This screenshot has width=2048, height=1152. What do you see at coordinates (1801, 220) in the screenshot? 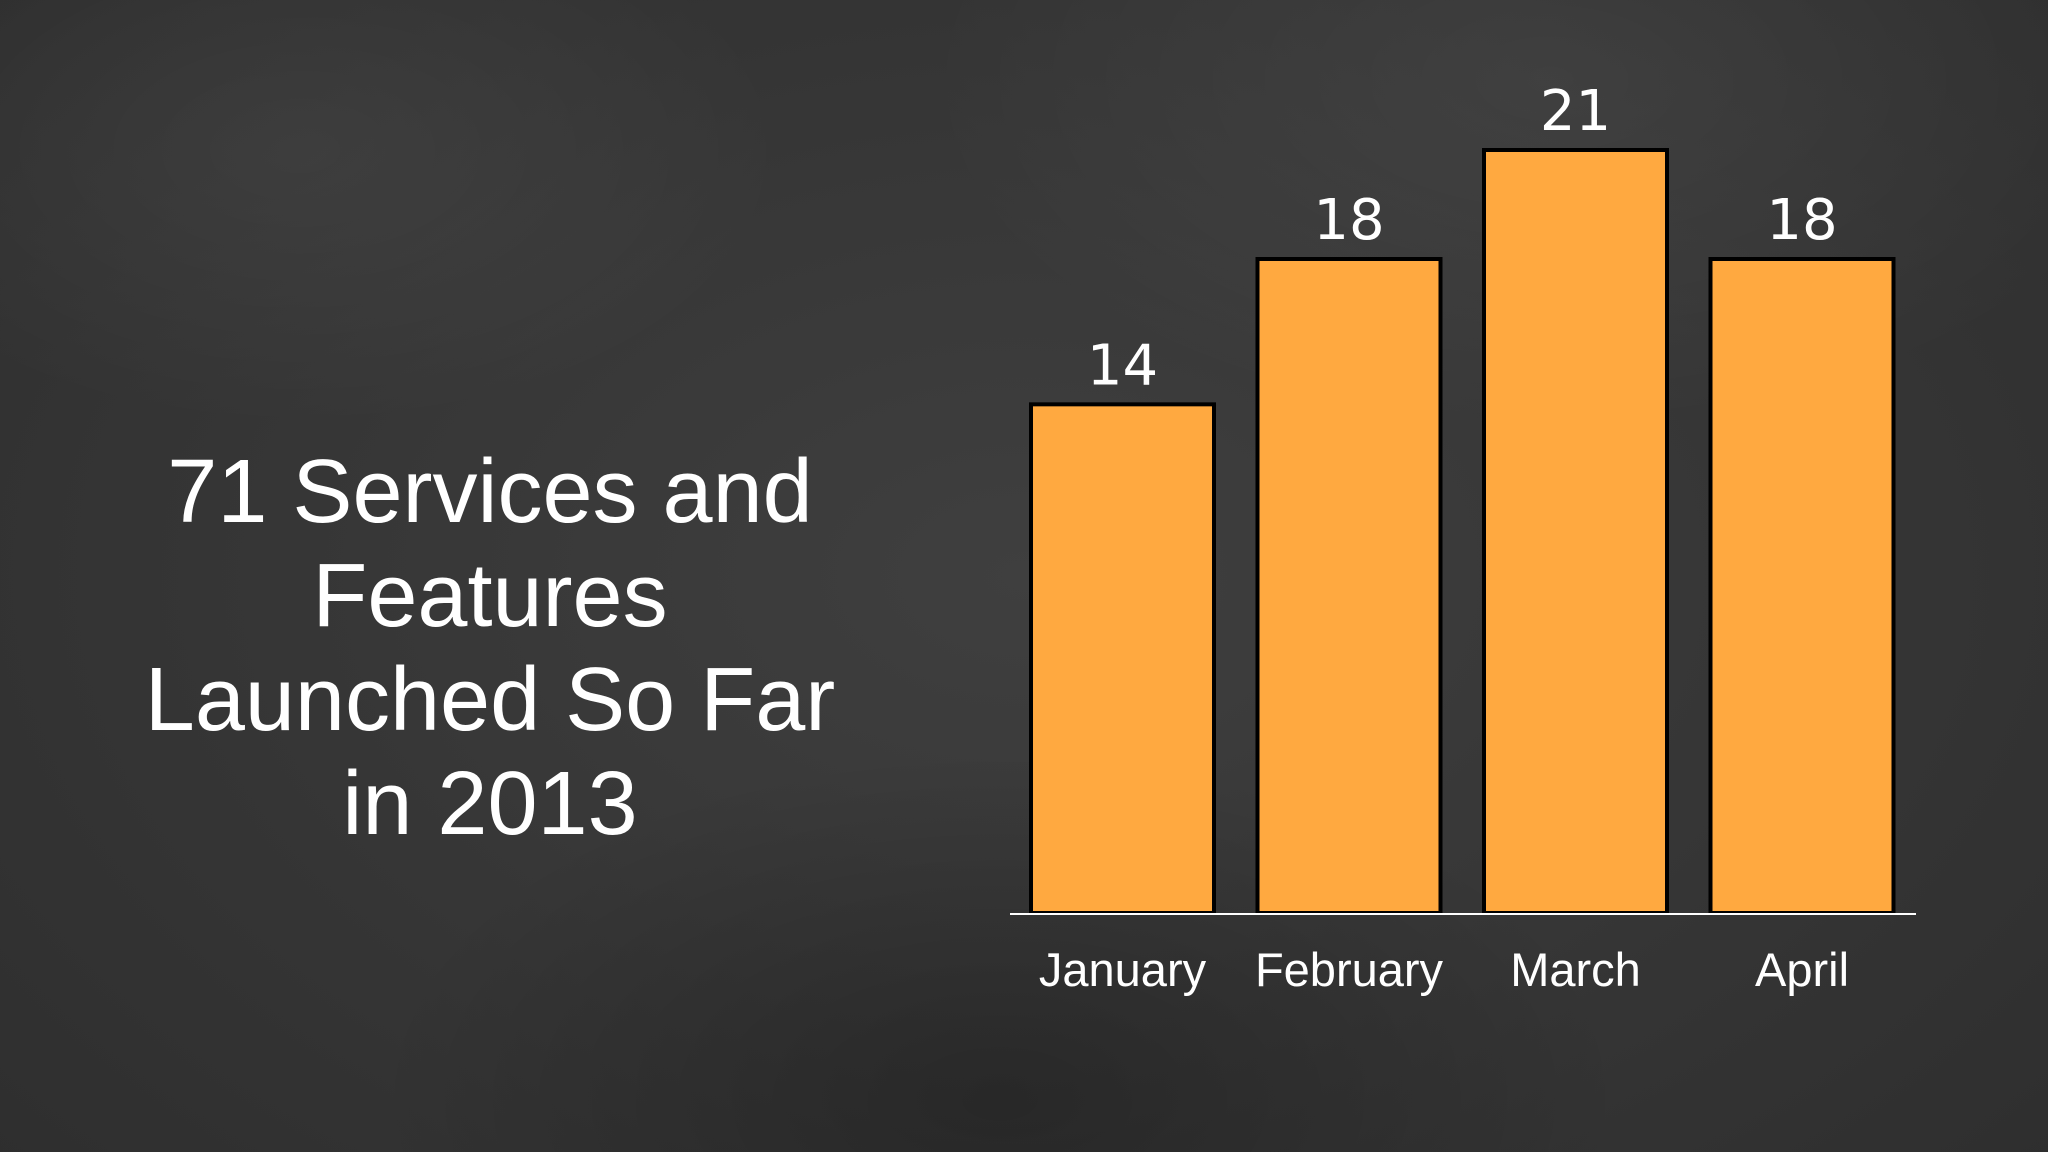
I see `data-label-april: 18` at bounding box center [1801, 220].